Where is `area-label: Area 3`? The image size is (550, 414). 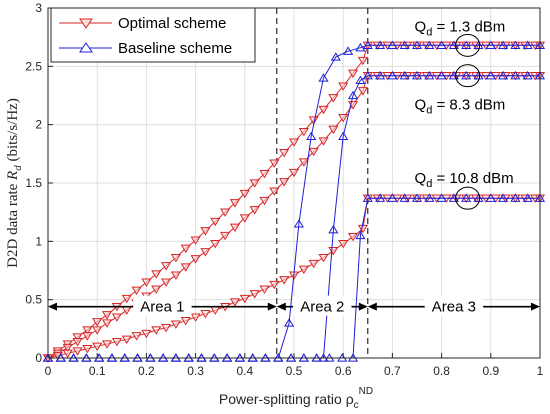 area-label: Area 3 is located at coordinates (454, 307).